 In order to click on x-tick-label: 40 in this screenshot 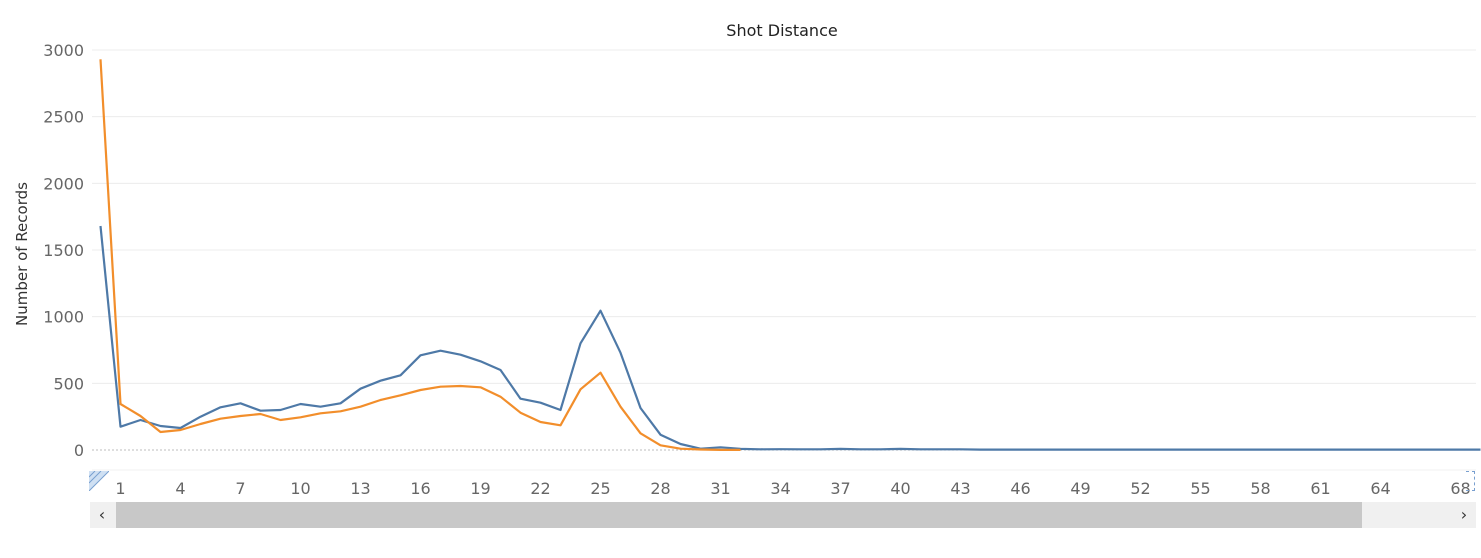, I will do `click(900, 488)`.